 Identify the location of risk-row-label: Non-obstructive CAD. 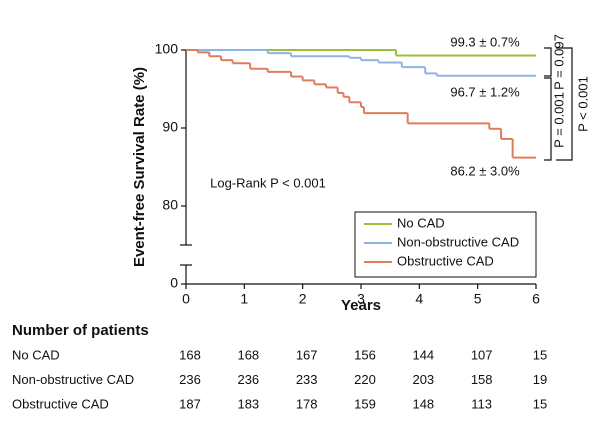
(73, 379).